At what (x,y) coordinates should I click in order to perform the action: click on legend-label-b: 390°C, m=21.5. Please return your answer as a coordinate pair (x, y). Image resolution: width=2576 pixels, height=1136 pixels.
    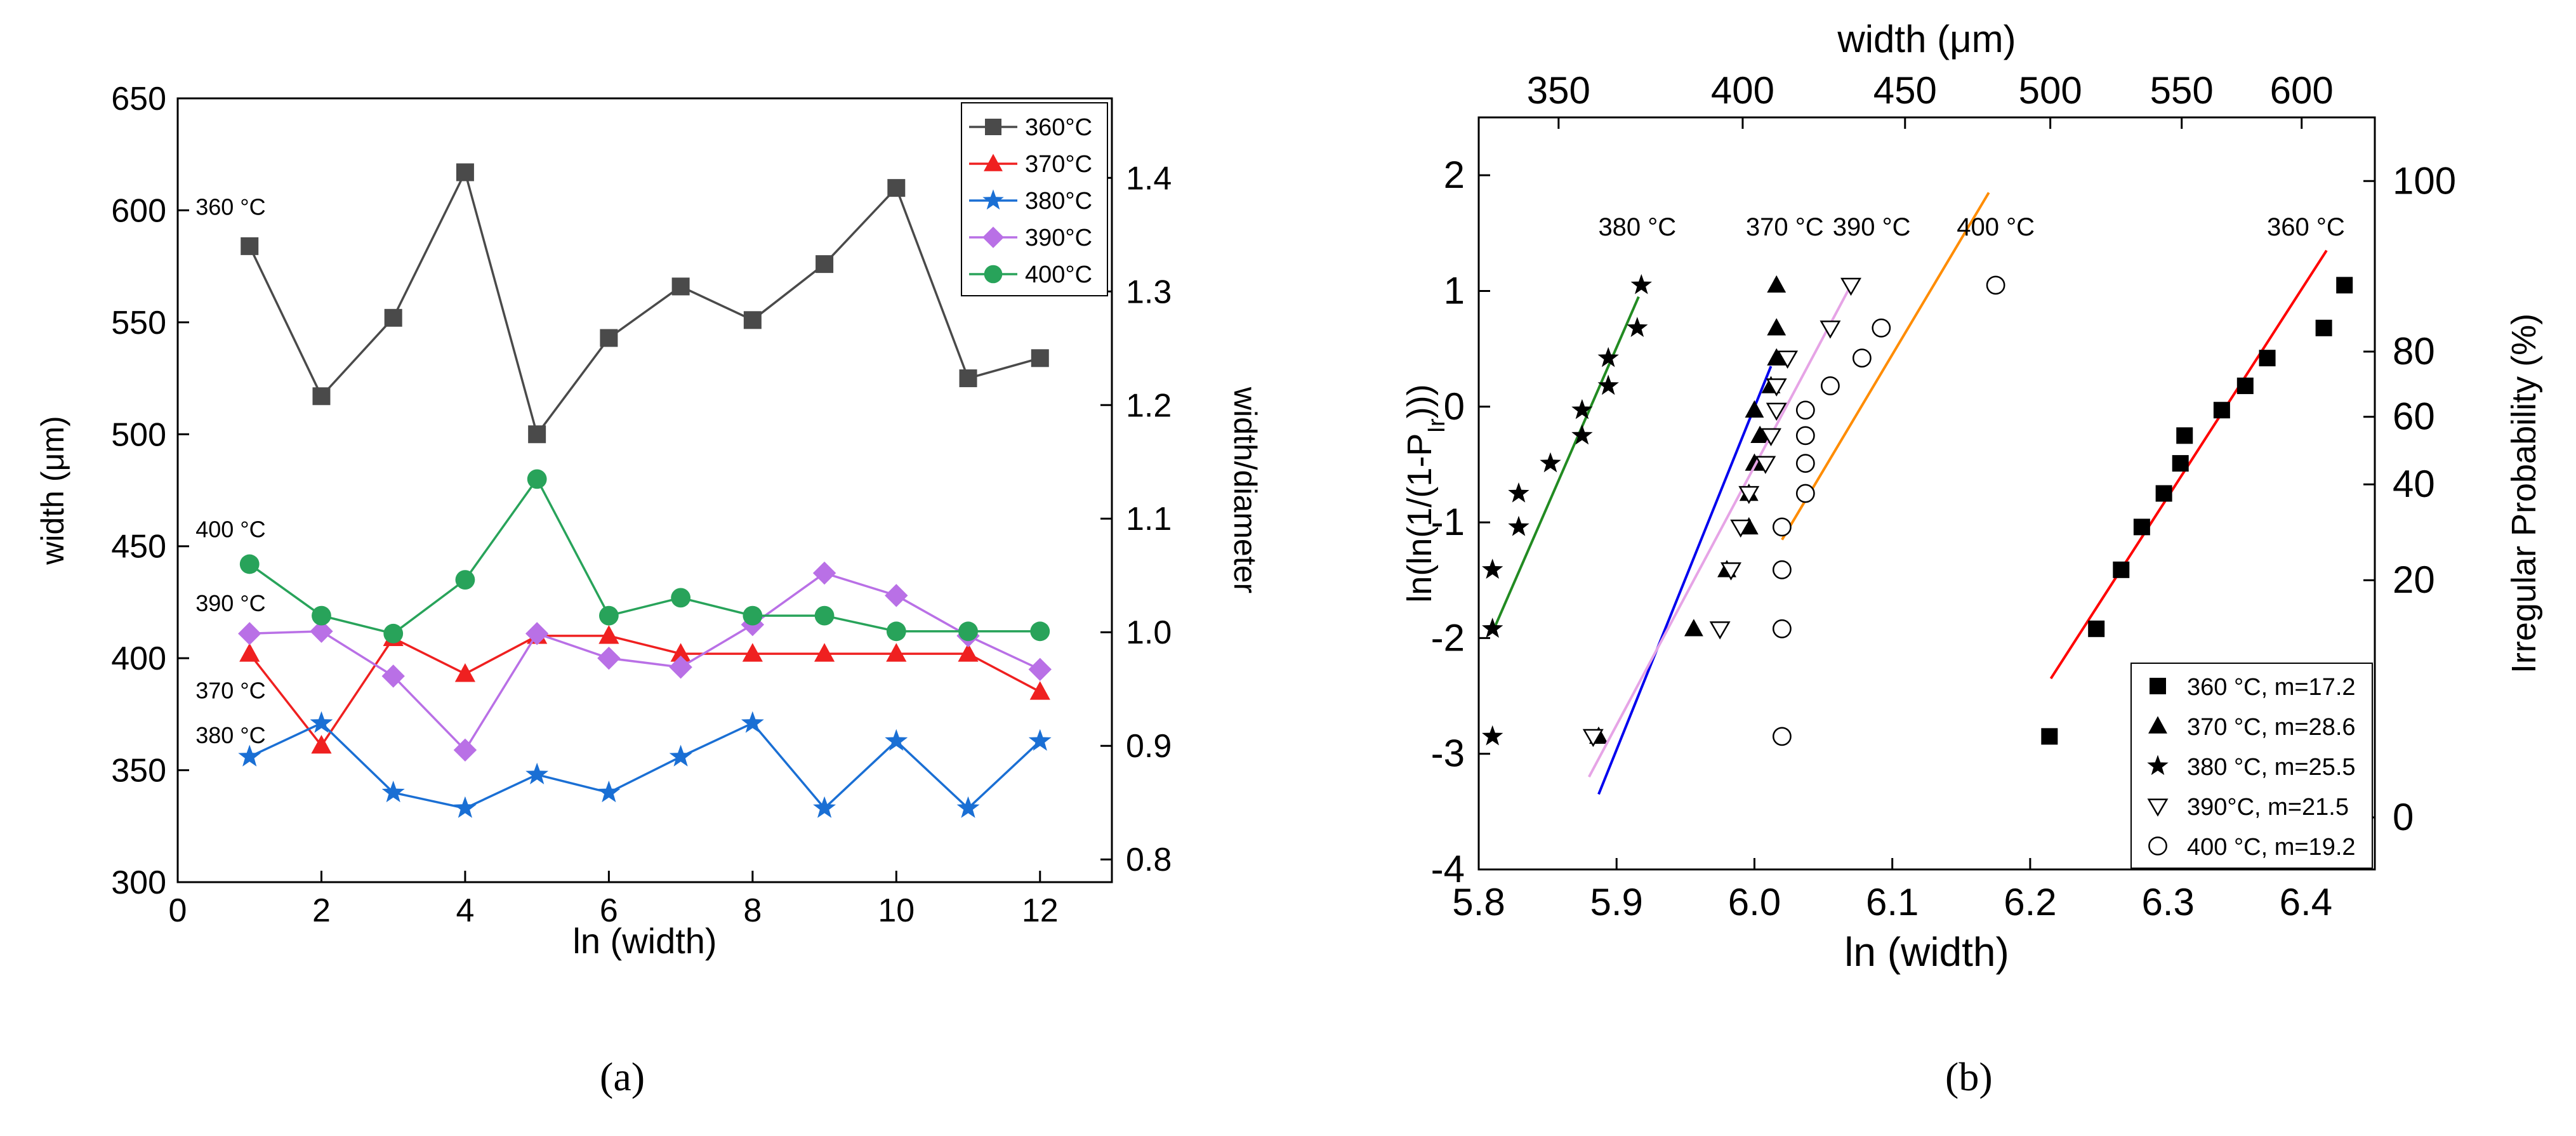
    Looking at the image, I should click on (2268, 807).